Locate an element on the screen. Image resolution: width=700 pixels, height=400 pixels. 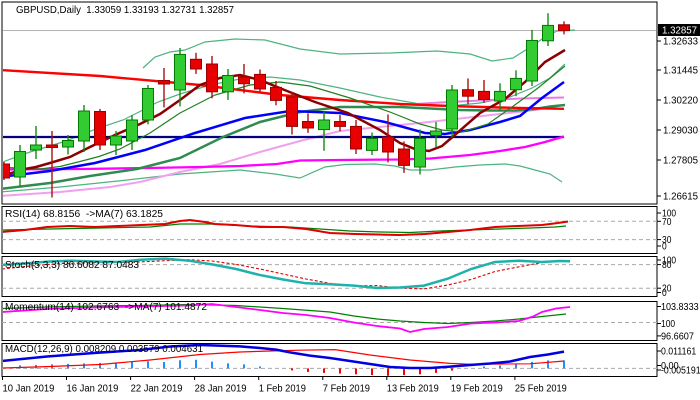
svg-text: Stoch(5,3,3) 86.6082 87.0483 is located at coordinates (72, 265).